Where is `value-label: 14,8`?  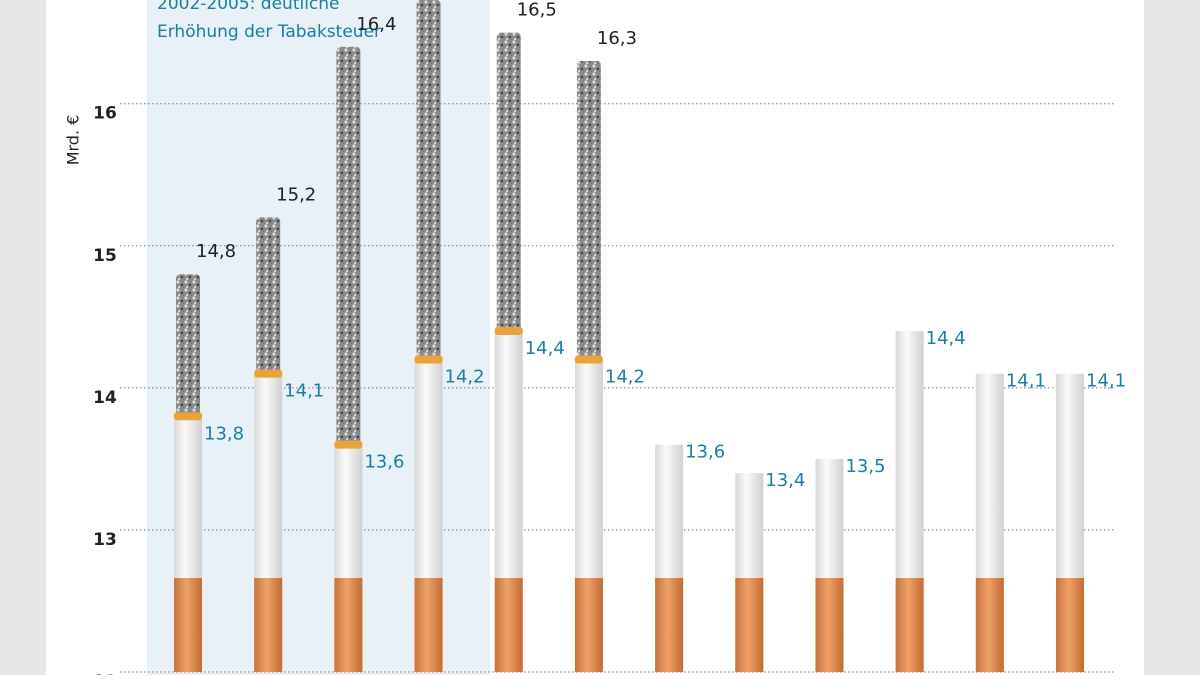 value-label: 14,8 is located at coordinates (216, 251).